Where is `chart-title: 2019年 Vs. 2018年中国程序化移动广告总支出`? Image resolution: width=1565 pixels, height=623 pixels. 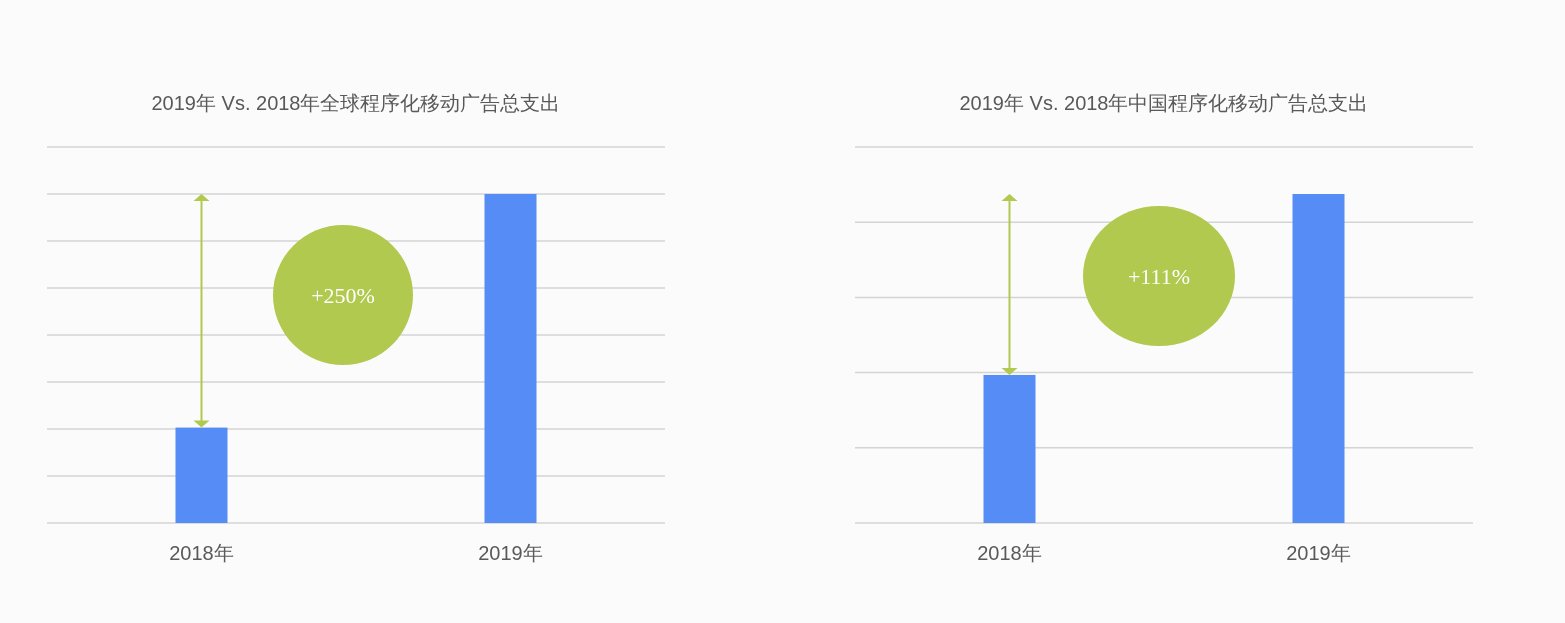 chart-title: 2019年 Vs. 2018年中国程序化移动广告总支出 is located at coordinates (1164, 103).